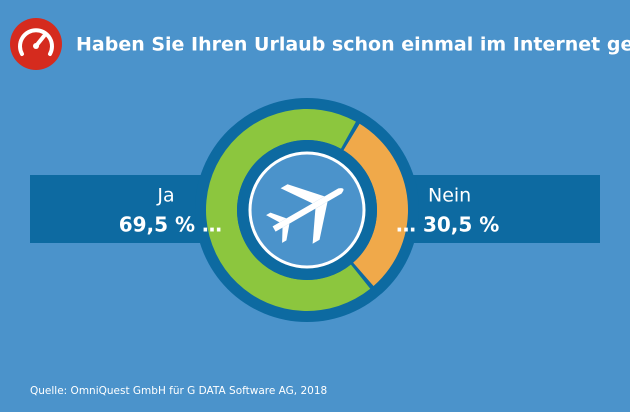 The width and height of the screenshot is (630, 412). Describe the element at coordinates (36, 44) in the screenshot. I see `gauge-icon` at that location.